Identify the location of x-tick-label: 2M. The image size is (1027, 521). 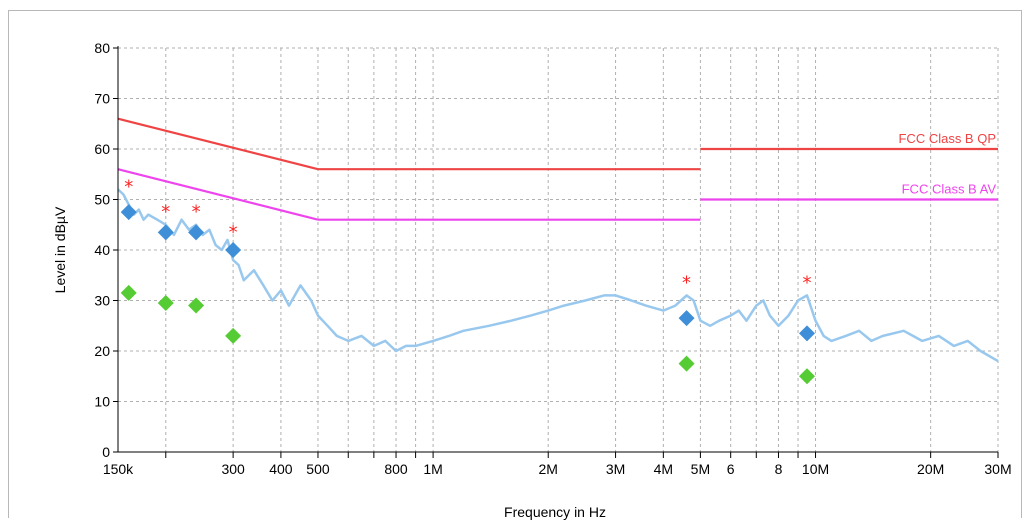
(547, 469).